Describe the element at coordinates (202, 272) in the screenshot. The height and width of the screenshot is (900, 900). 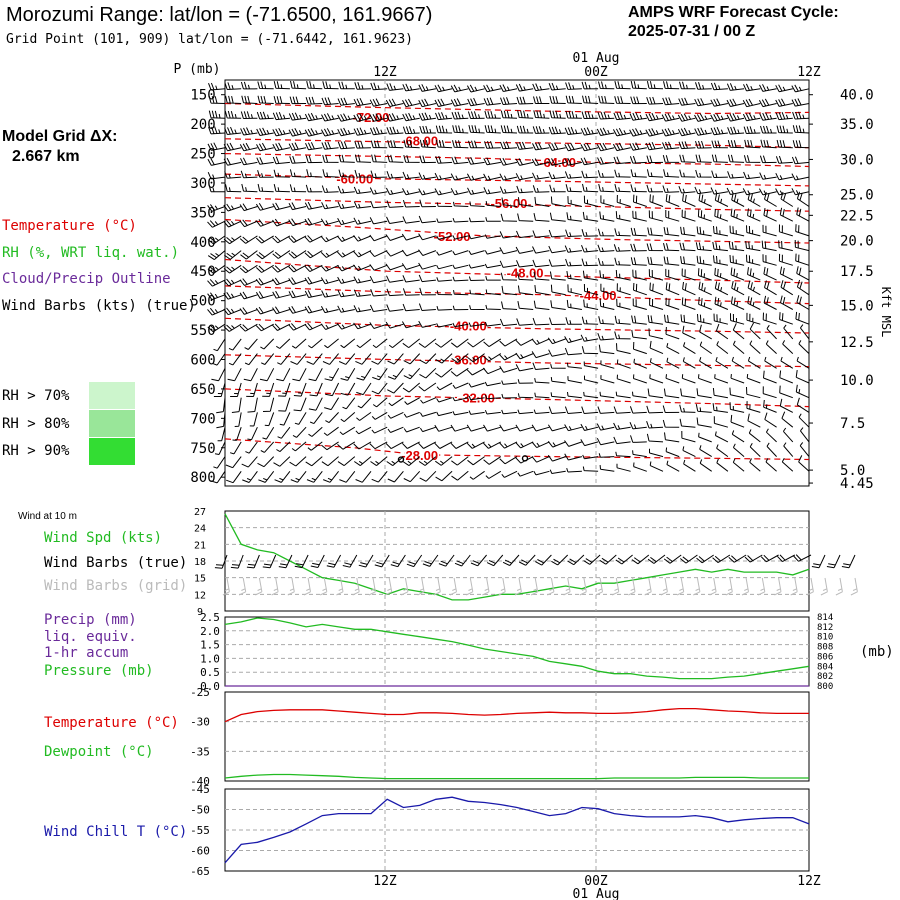
I see `pressure-tick-label: 450` at that location.